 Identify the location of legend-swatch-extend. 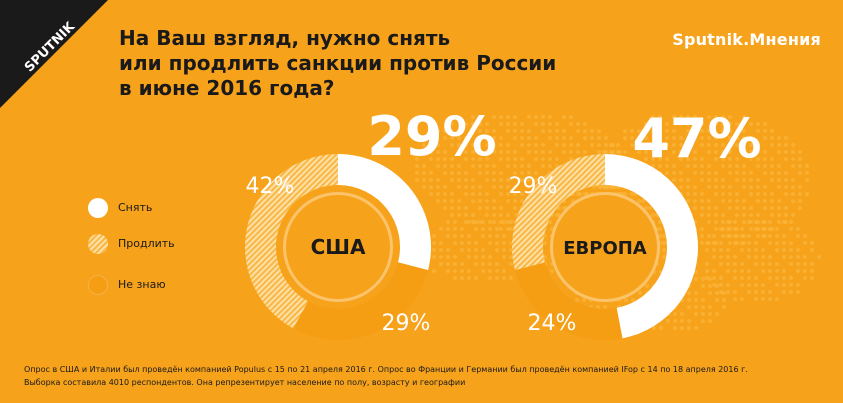
(98, 244).